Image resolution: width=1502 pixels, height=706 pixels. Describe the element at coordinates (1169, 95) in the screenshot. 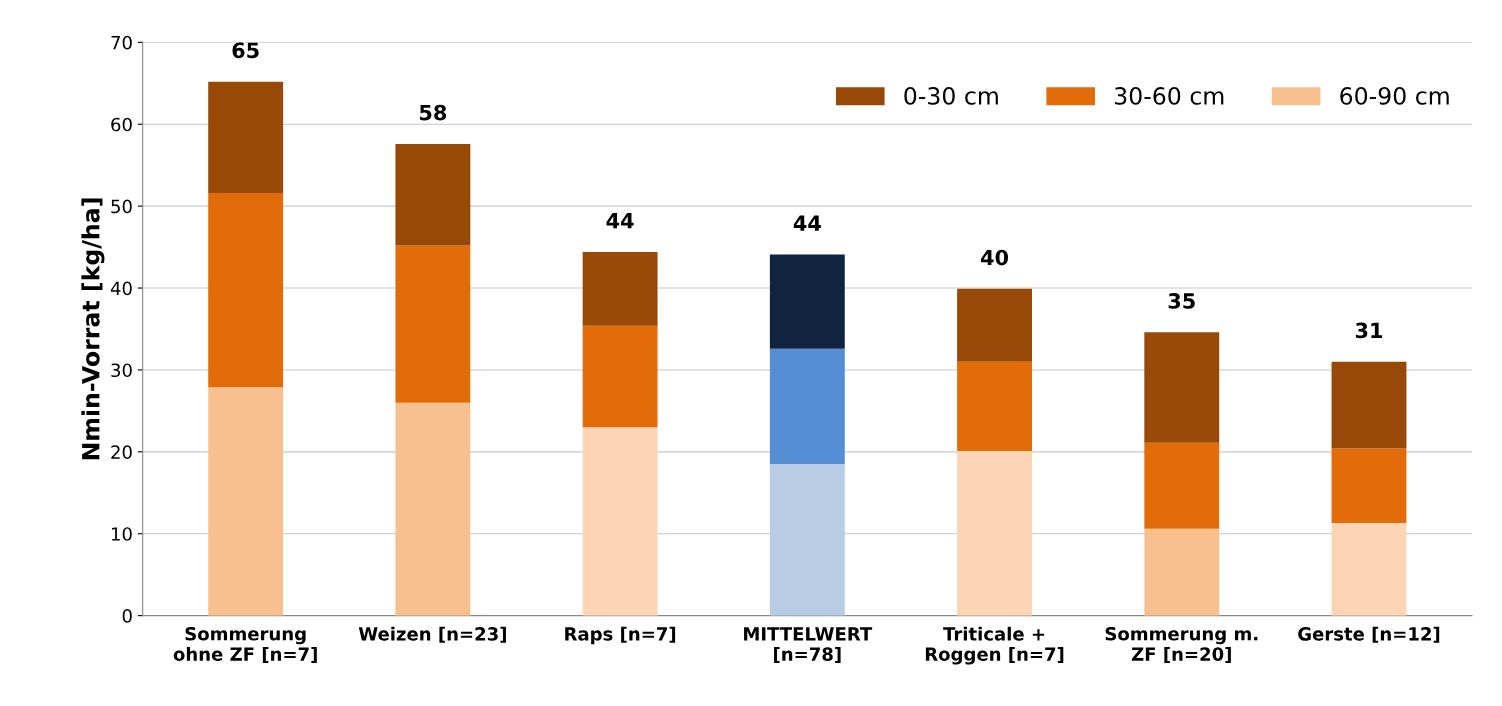

I see `legend-label: 30-60 cm` at that location.